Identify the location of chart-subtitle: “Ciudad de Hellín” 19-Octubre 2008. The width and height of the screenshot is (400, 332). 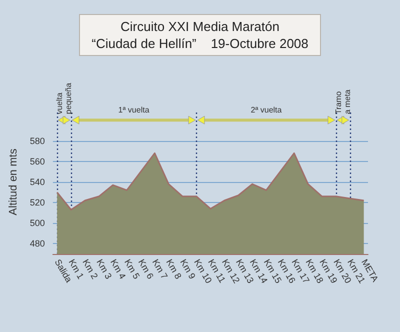
(200, 43).